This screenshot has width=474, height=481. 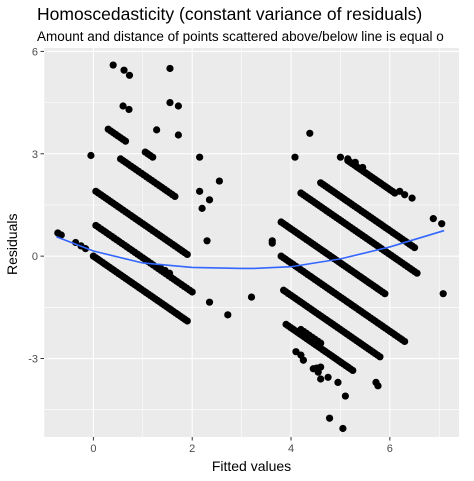 I want to click on x-axis-label: Fitted values, so click(x=251, y=466).